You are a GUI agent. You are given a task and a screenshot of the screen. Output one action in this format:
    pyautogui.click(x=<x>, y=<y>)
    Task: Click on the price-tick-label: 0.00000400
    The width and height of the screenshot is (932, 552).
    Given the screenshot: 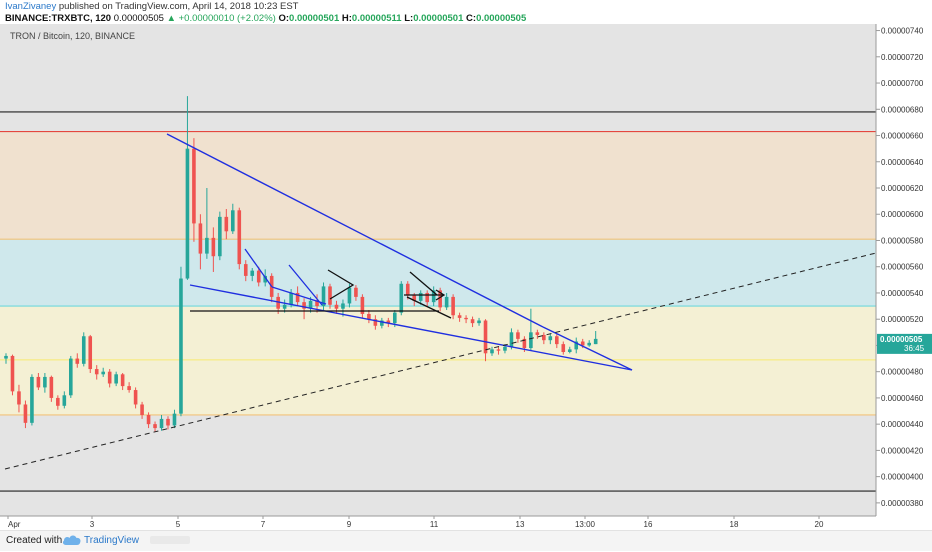 What is the action you would take?
    pyautogui.click(x=902, y=477)
    